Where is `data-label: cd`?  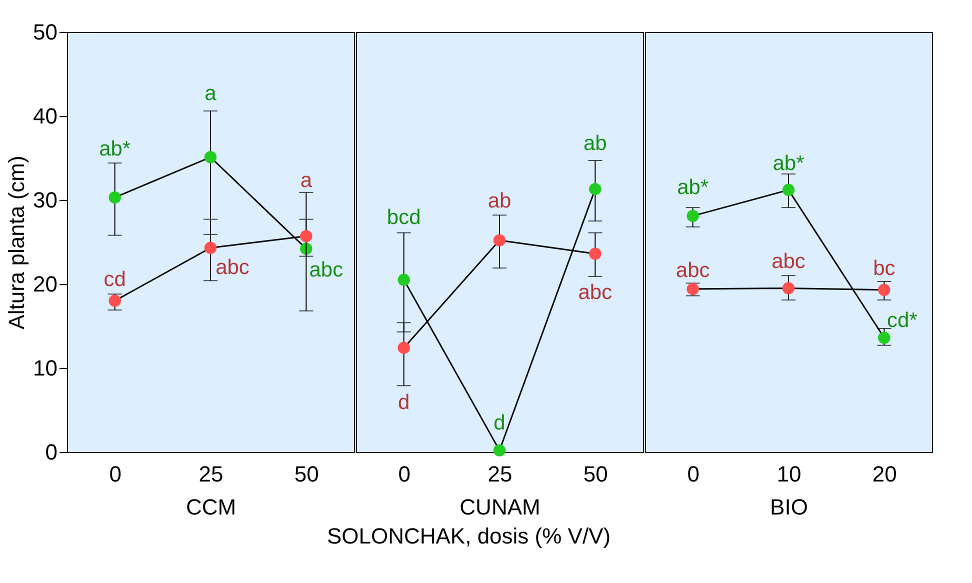
data-label: cd is located at coordinates (115, 279).